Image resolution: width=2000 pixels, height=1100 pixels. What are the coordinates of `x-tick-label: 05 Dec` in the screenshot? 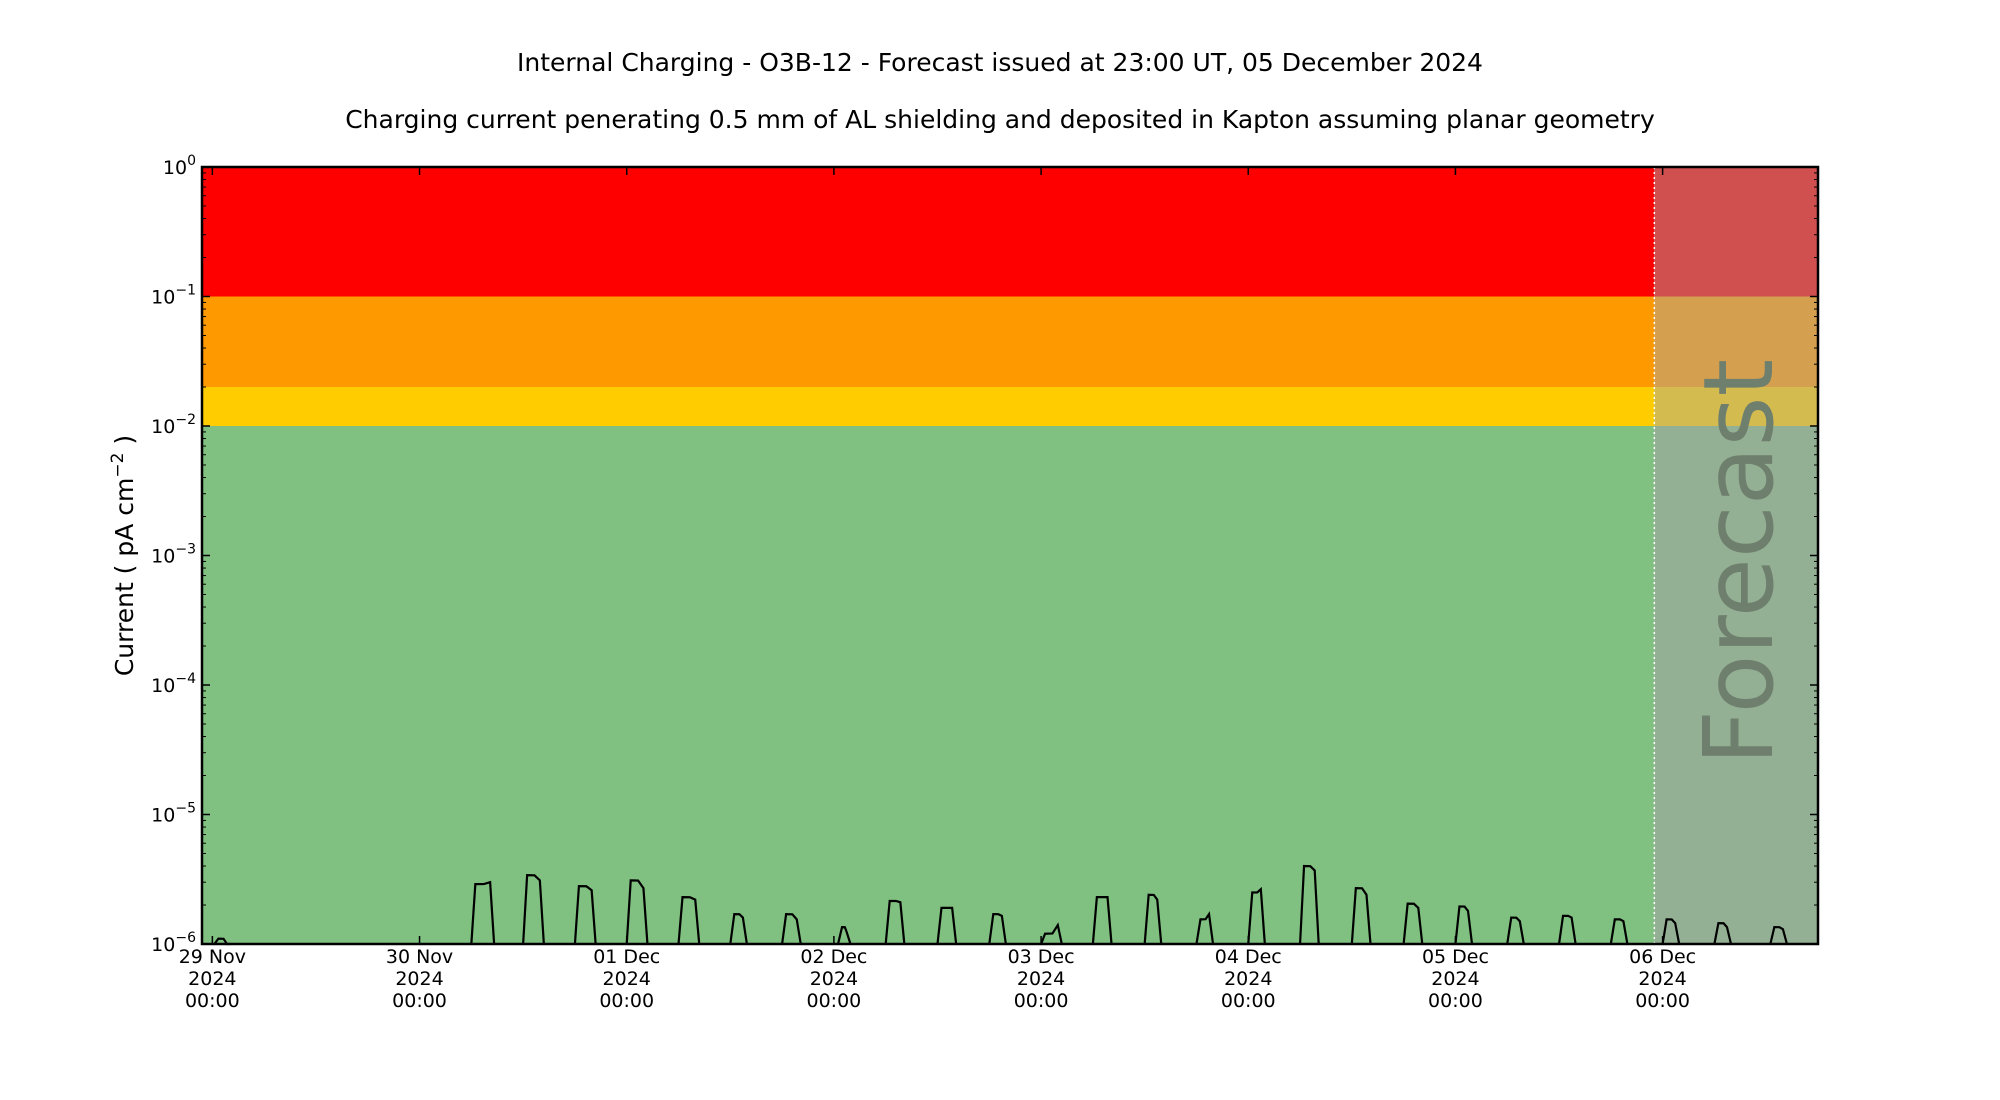 It's located at (1455, 957).